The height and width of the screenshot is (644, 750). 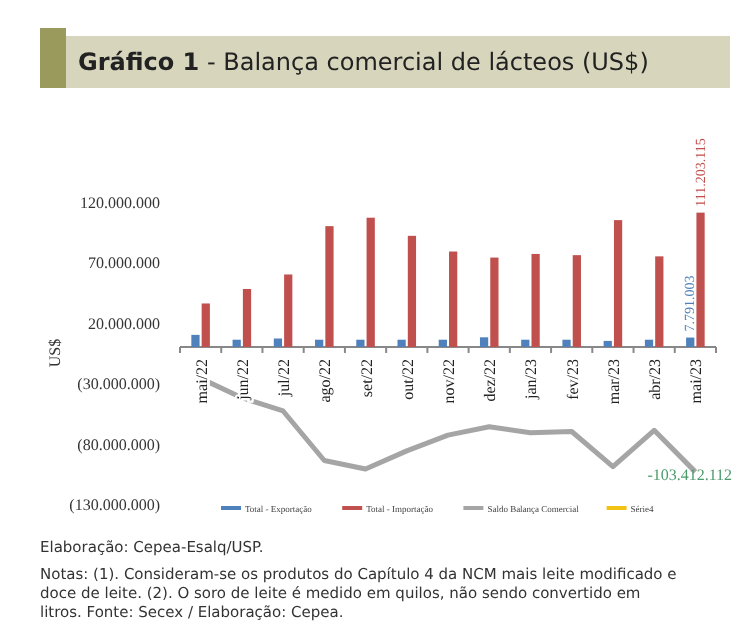 What do you see at coordinates (201, 381) in the screenshot?
I see `x-tick-label: mai/22` at bounding box center [201, 381].